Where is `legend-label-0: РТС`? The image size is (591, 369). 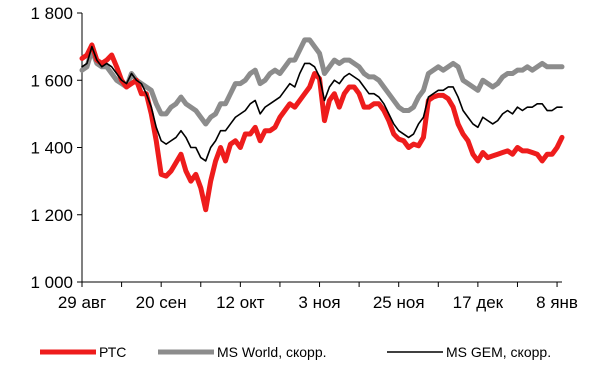
legend-label-0: РТС is located at coordinates (112, 352).